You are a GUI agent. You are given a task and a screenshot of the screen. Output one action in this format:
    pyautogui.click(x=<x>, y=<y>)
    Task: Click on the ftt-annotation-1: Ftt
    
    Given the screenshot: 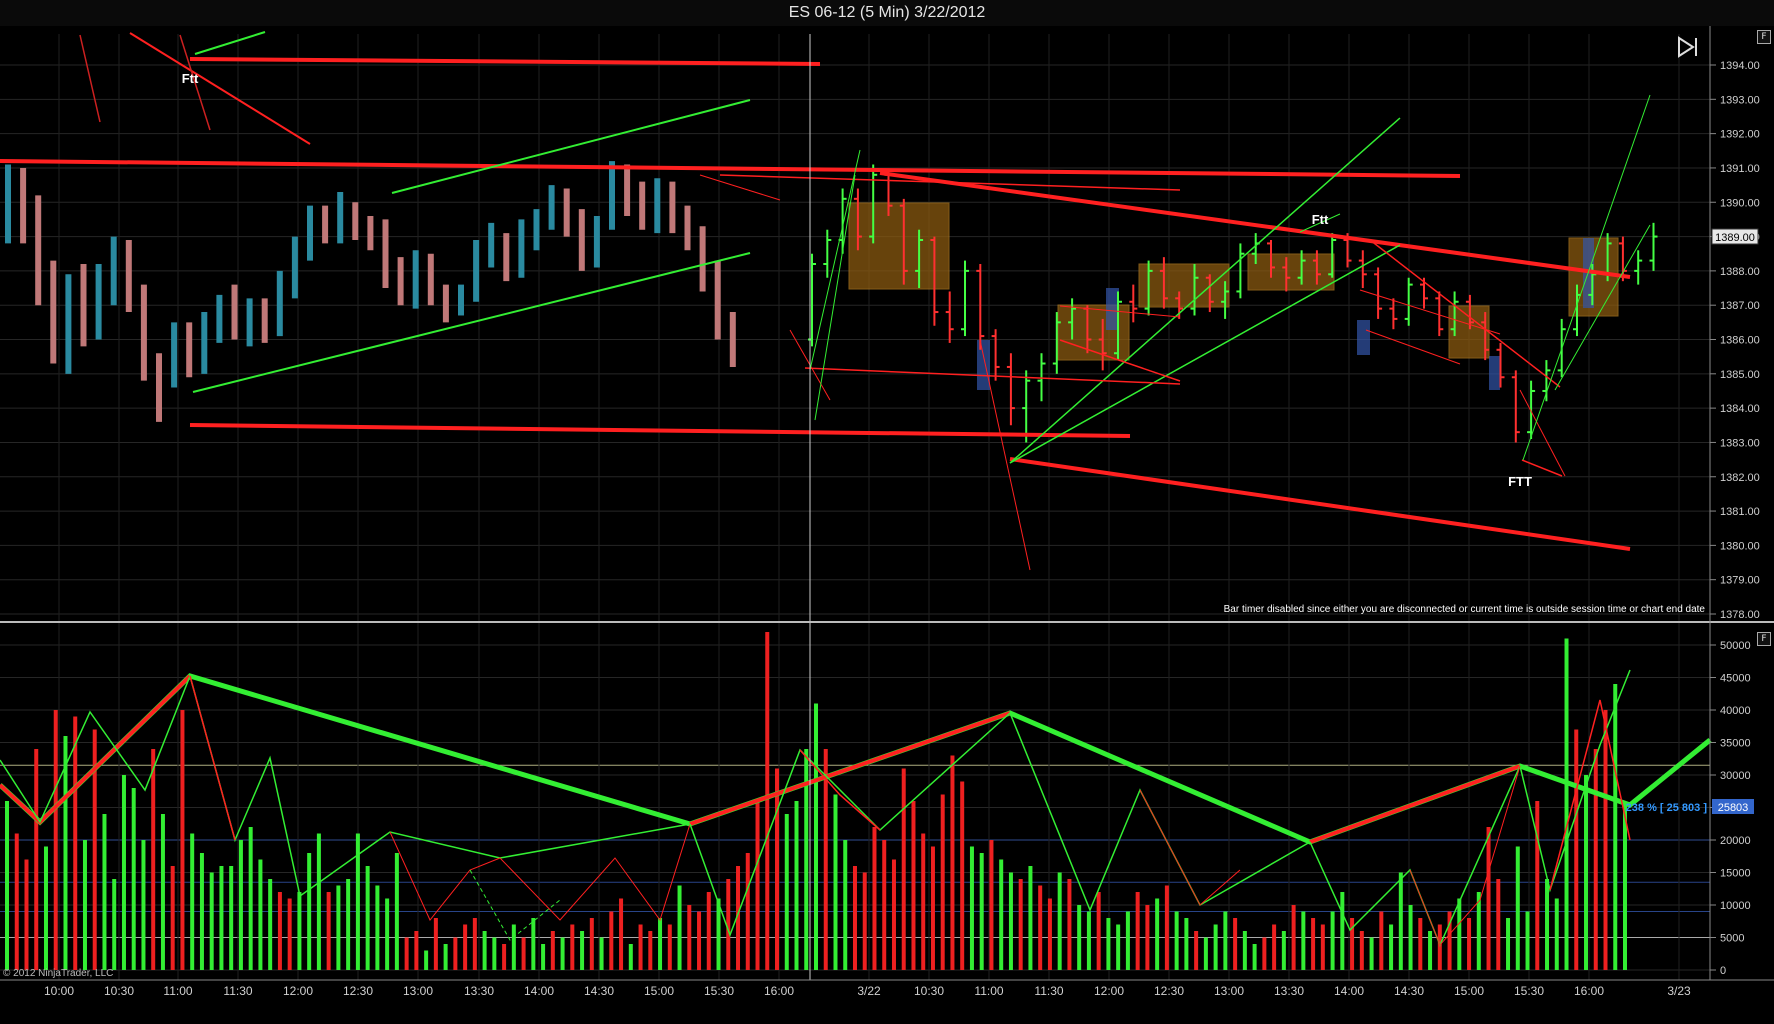 What is the action you would take?
    pyautogui.click(x=190, y=78)
    